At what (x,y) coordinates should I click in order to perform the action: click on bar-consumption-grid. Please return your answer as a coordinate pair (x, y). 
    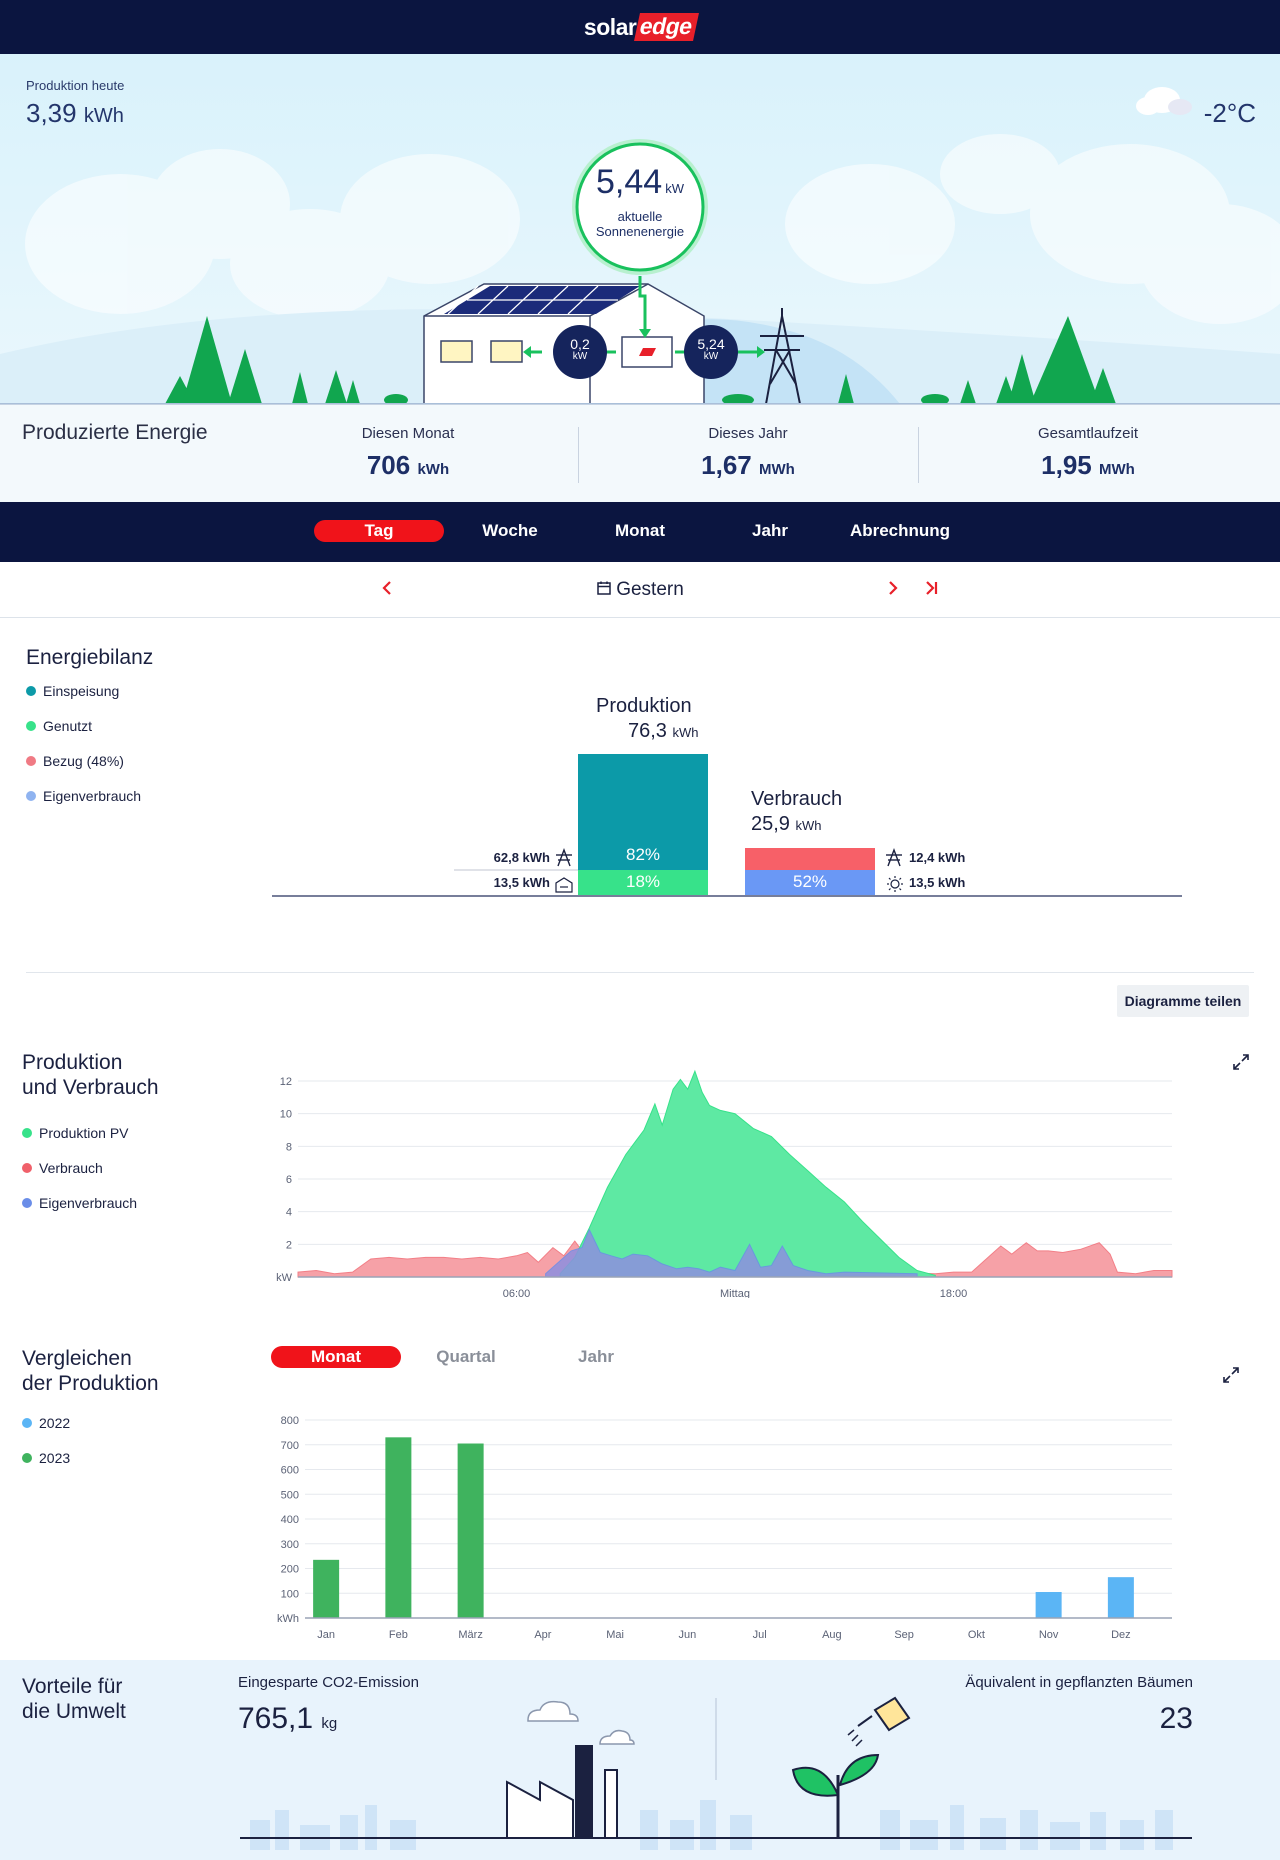
    Looking at the image, I should click on (810, 859).